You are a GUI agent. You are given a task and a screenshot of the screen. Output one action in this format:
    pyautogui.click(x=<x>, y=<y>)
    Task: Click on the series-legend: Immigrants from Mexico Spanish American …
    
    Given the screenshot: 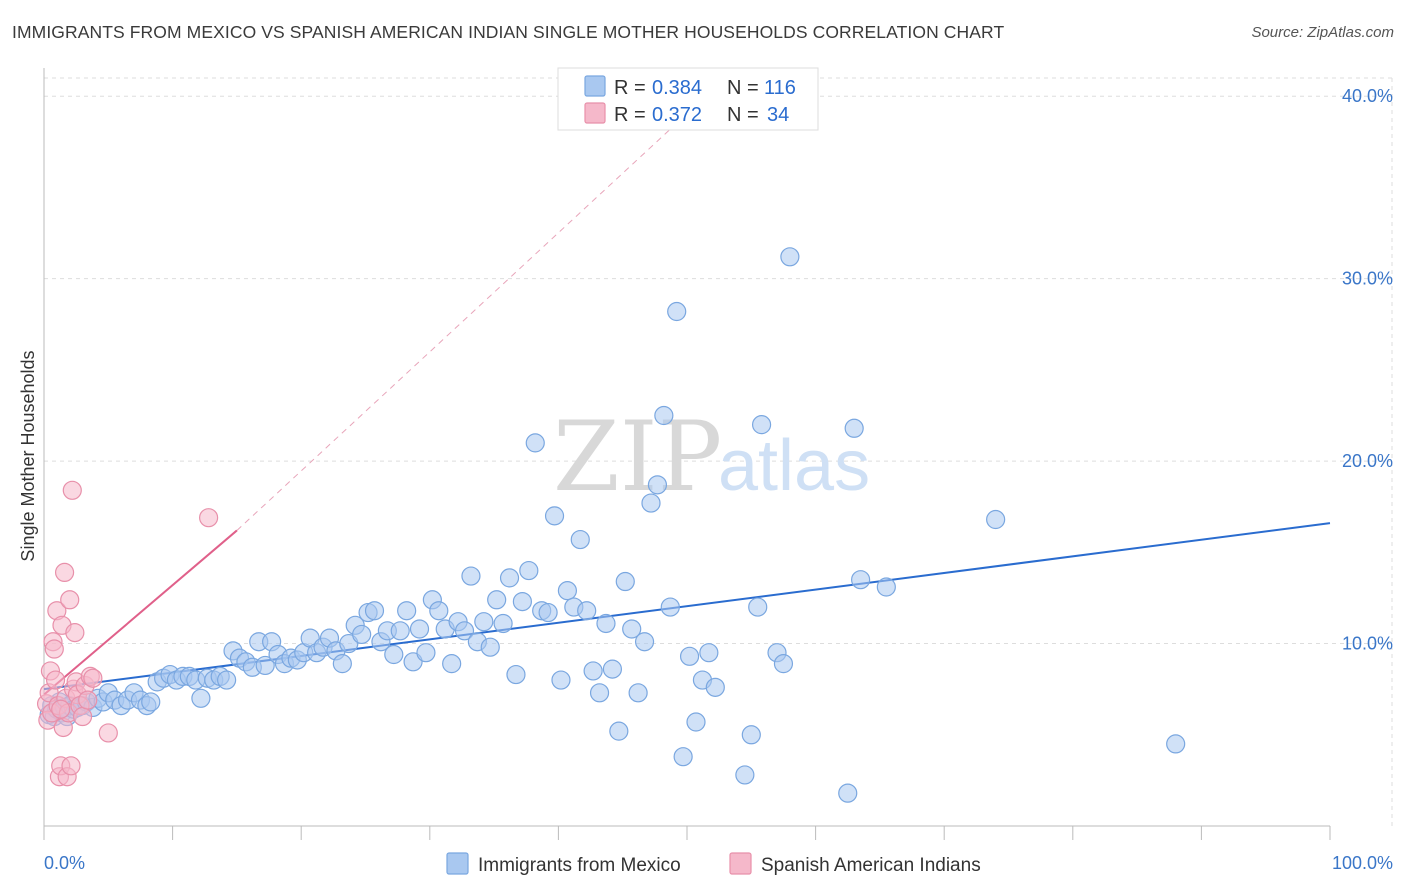 What is the action you would take?
    pyautogui.click(x=713, y=864)
    